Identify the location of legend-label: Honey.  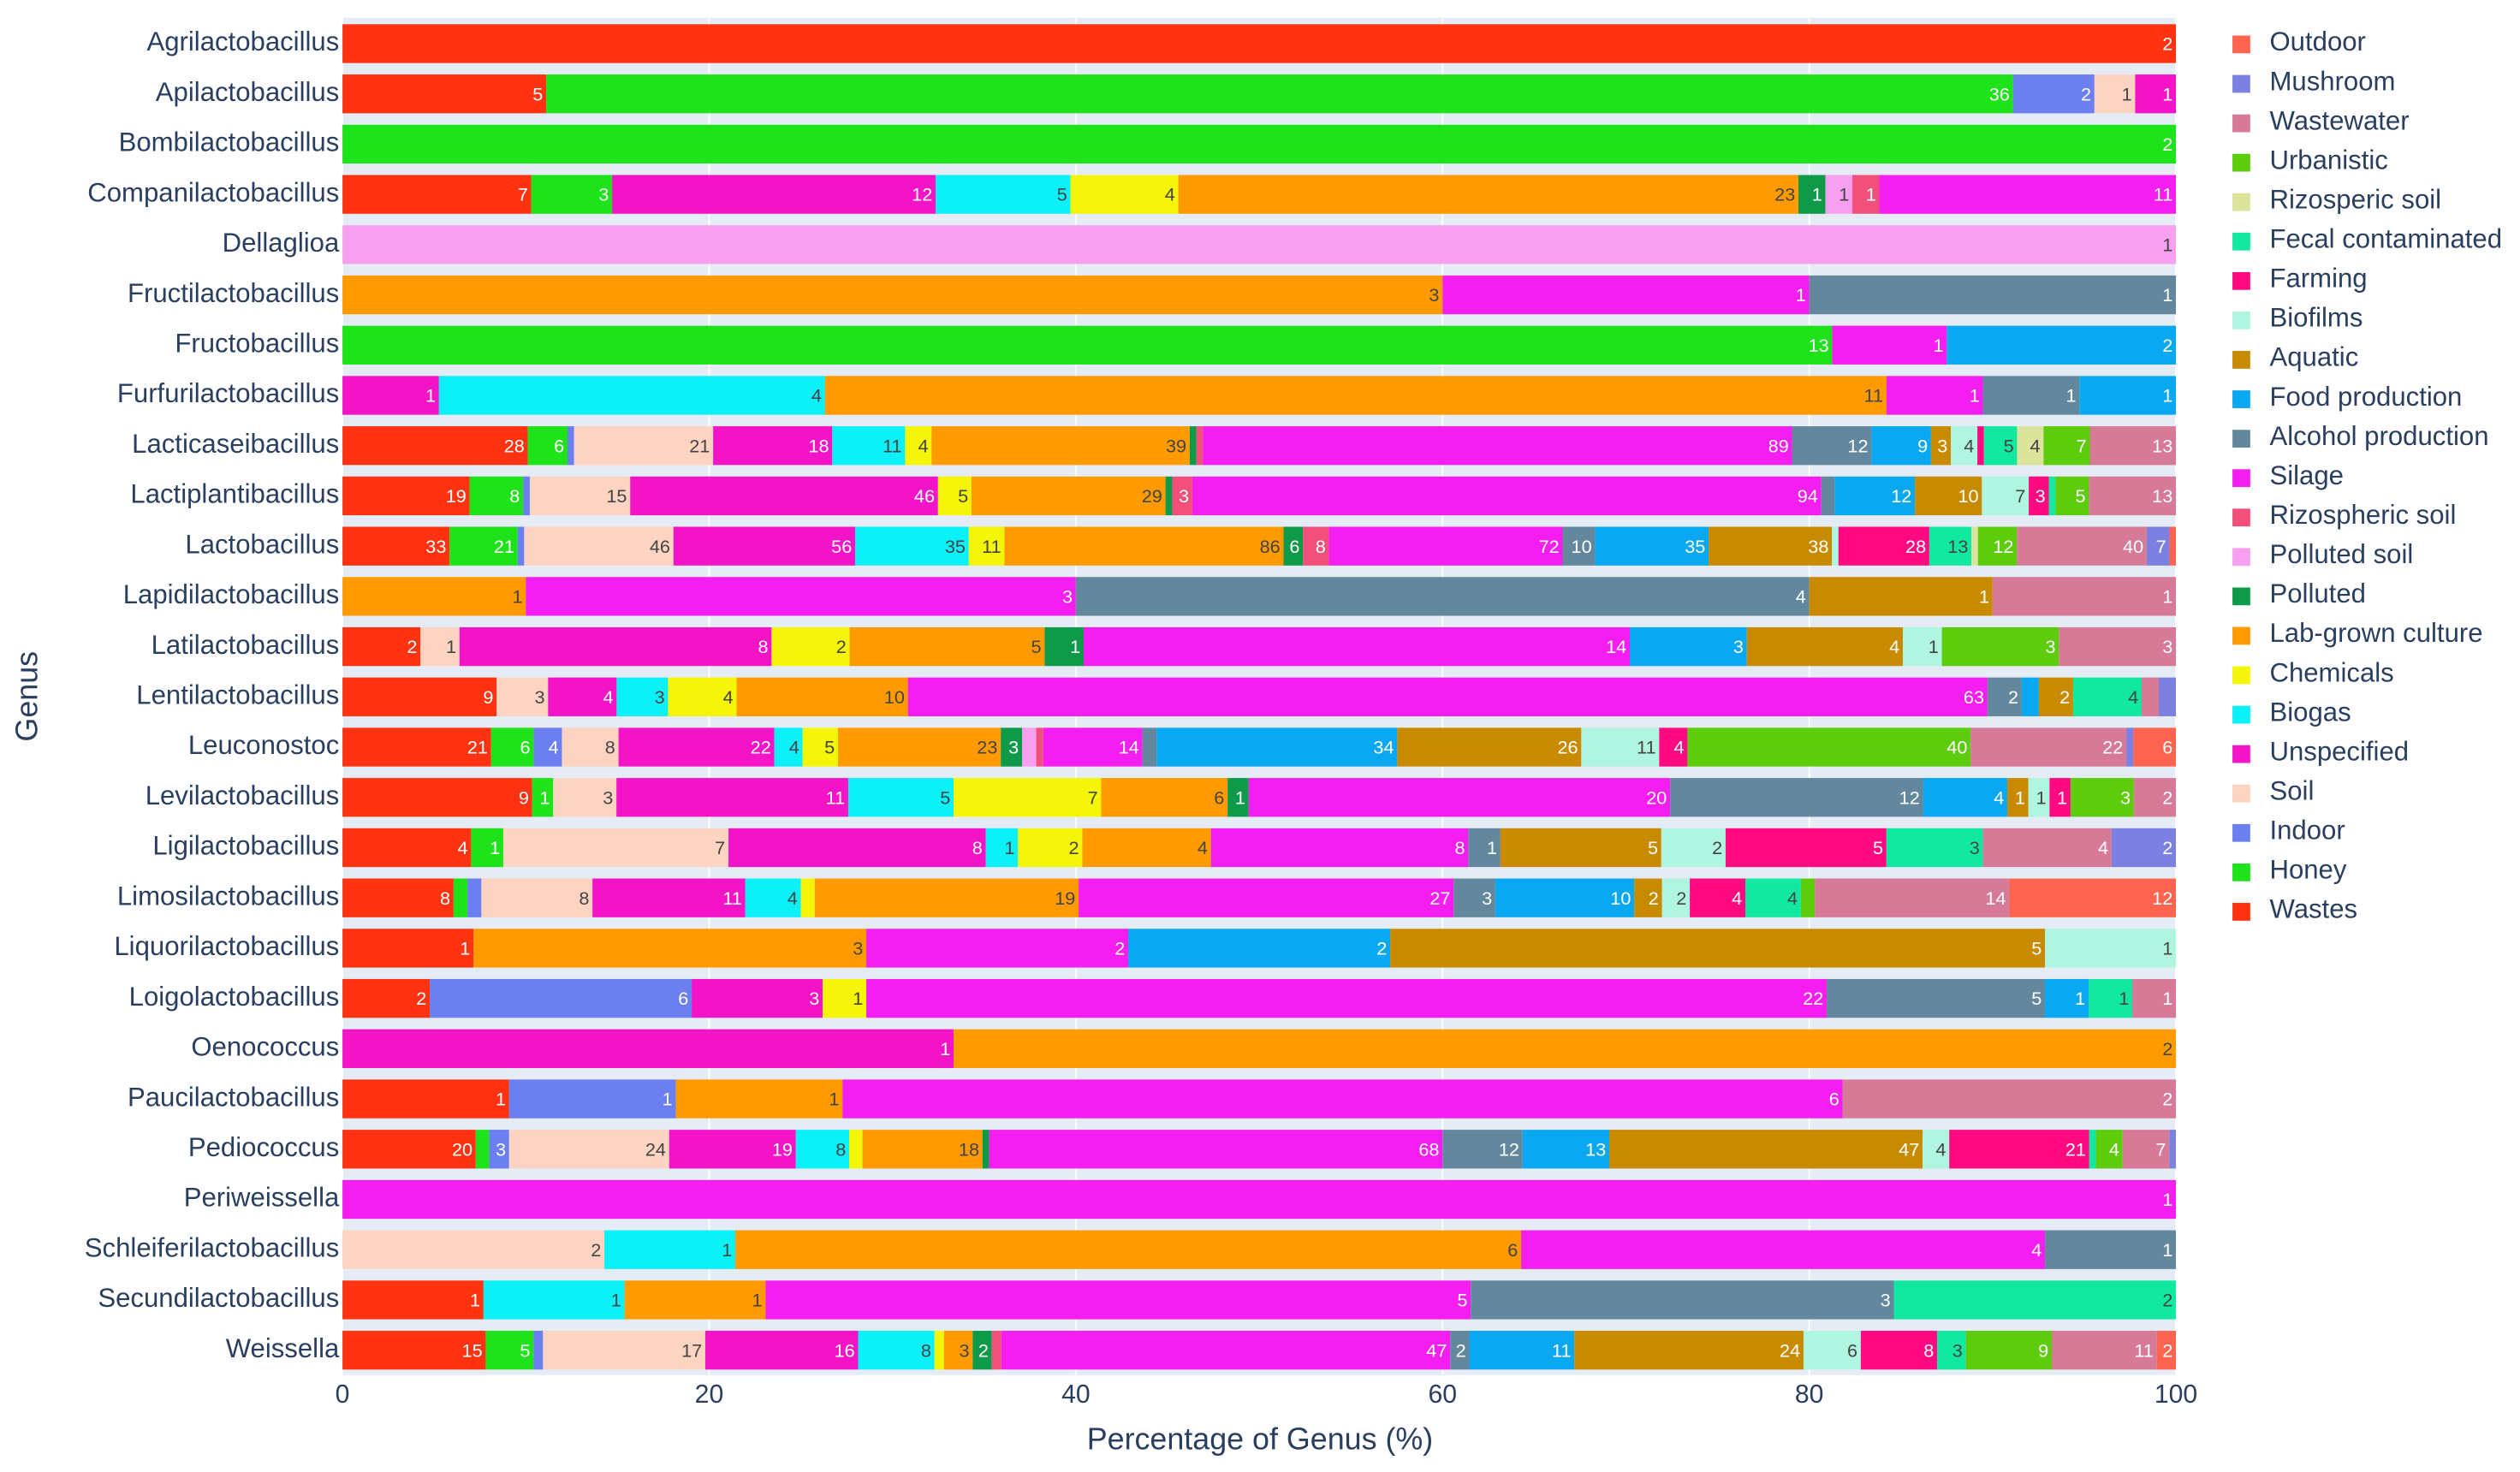
(2307, 870).